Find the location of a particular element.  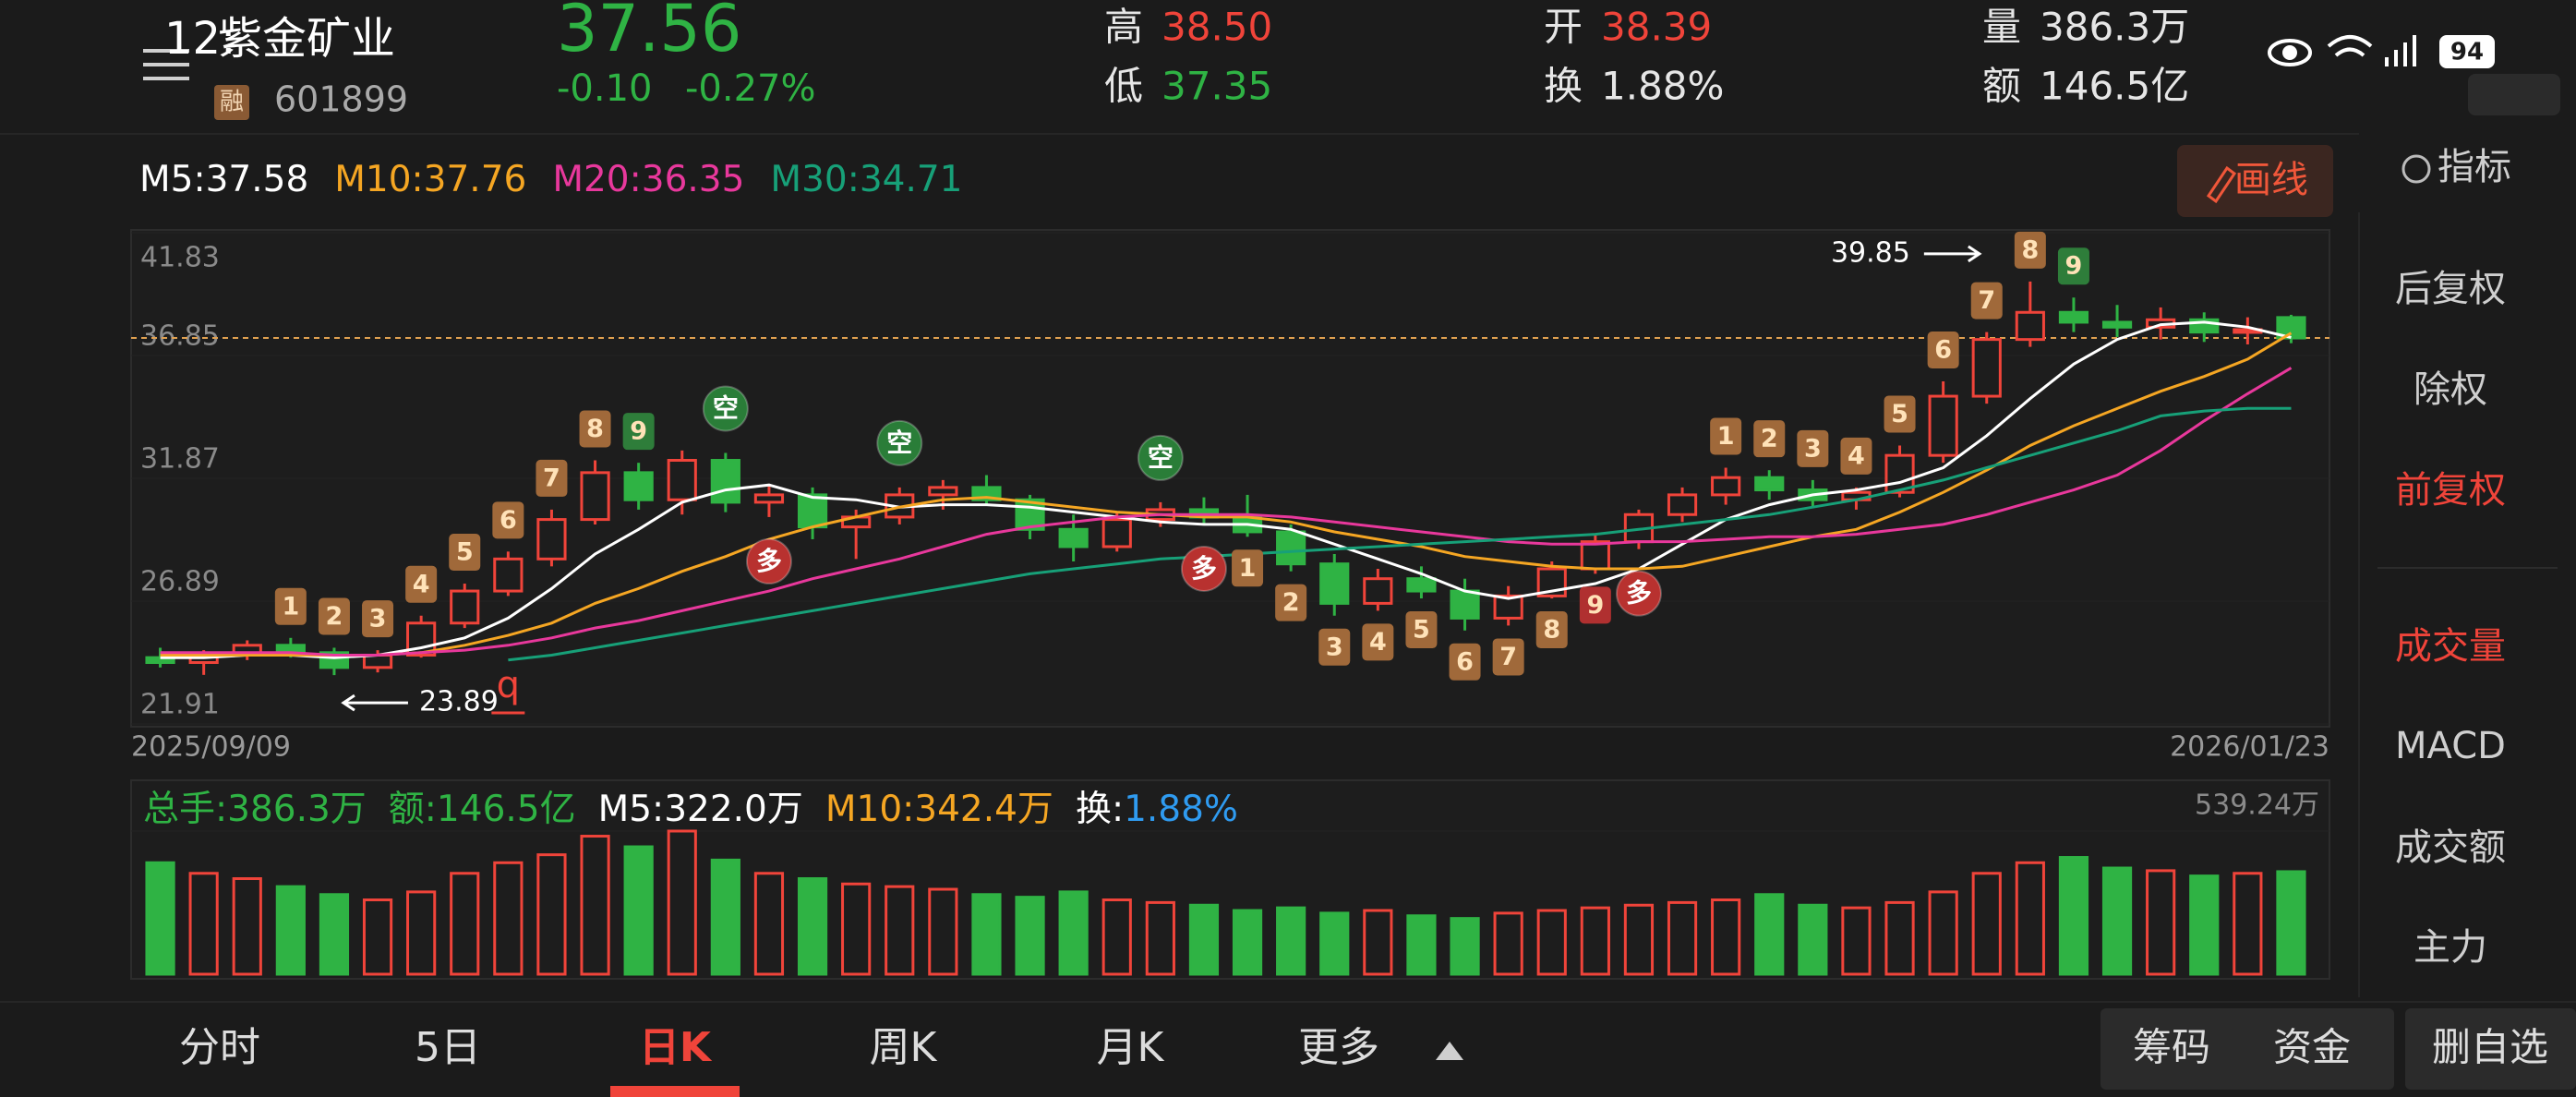

tab: 周K is located at coordinates (904, 1047).